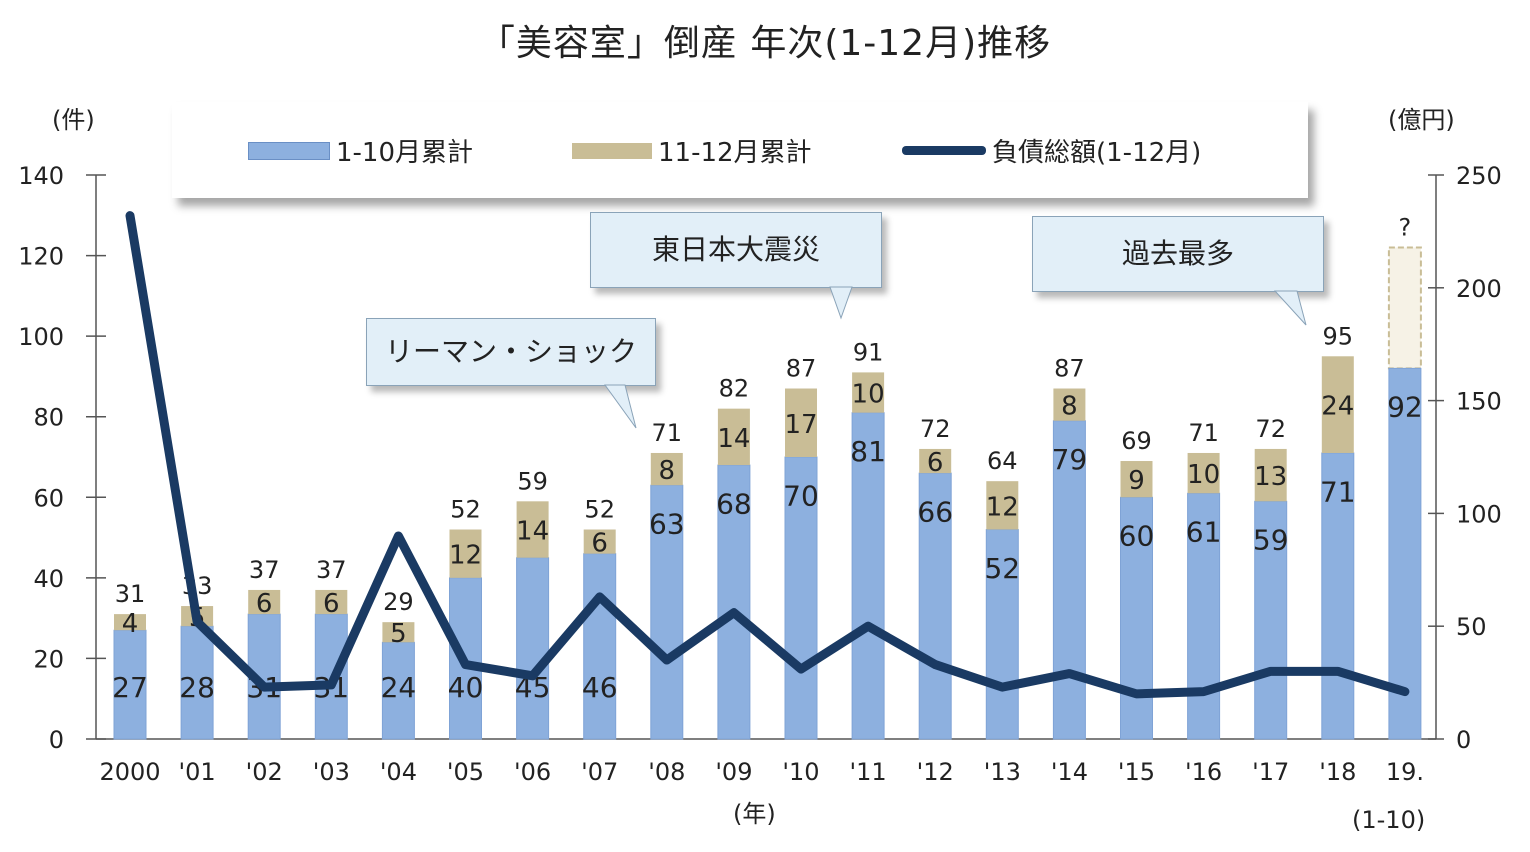 The height and width of the screenshot is (852, 1530). What do you see at coordinates (1136, 772) in the screenshot?
I see `x-tick-label: '15` at bounding box center [1136, 772].